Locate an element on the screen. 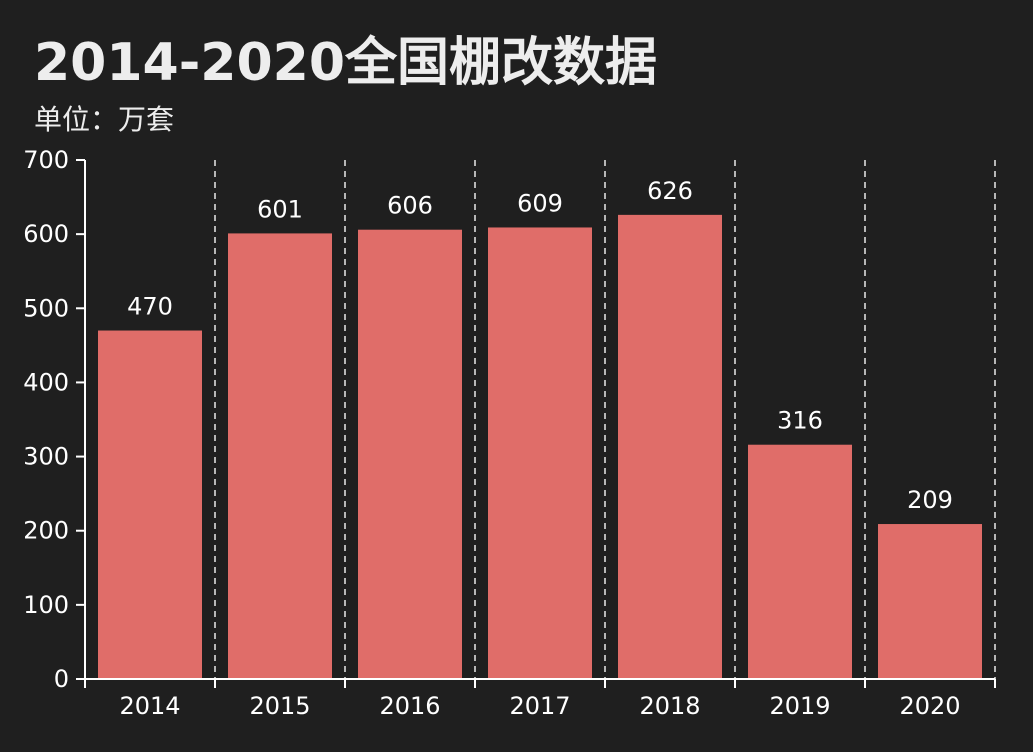  data-label-2016: 606 is located at coordinates (410, 206).